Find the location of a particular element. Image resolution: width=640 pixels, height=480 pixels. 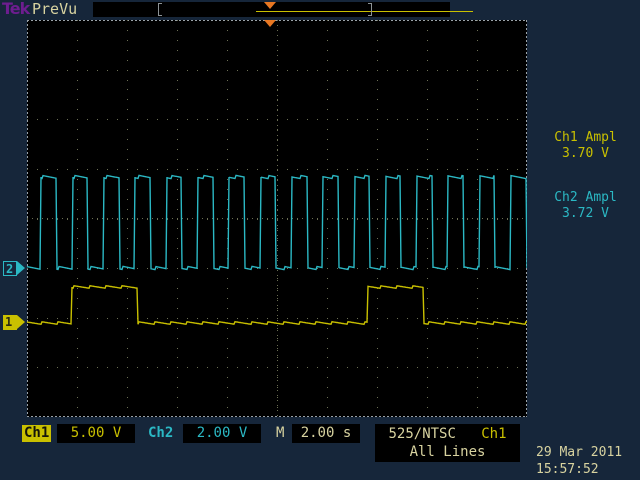

ch2-marker-arrow-icon is located at coordinates (21, 268).